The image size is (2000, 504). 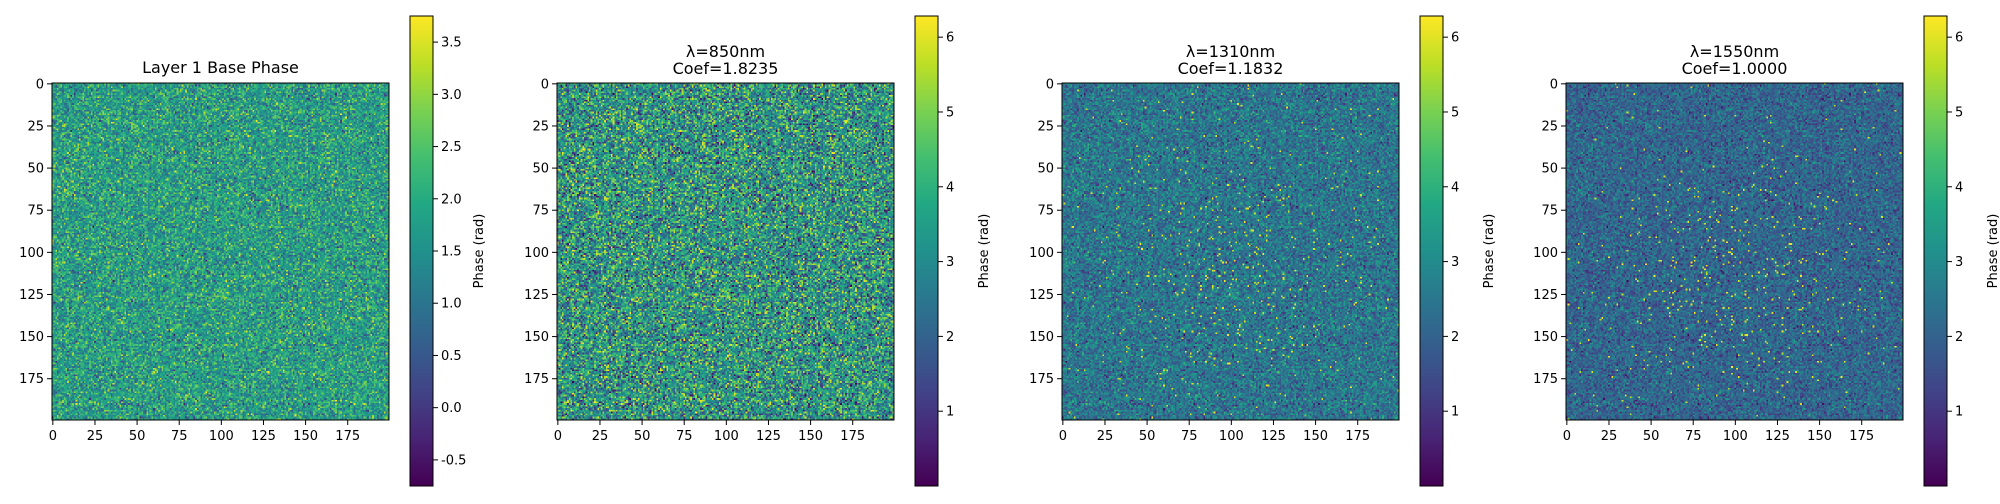 I want to click on colorbar-tick-label: 1.5, so click(x=451, y=252).